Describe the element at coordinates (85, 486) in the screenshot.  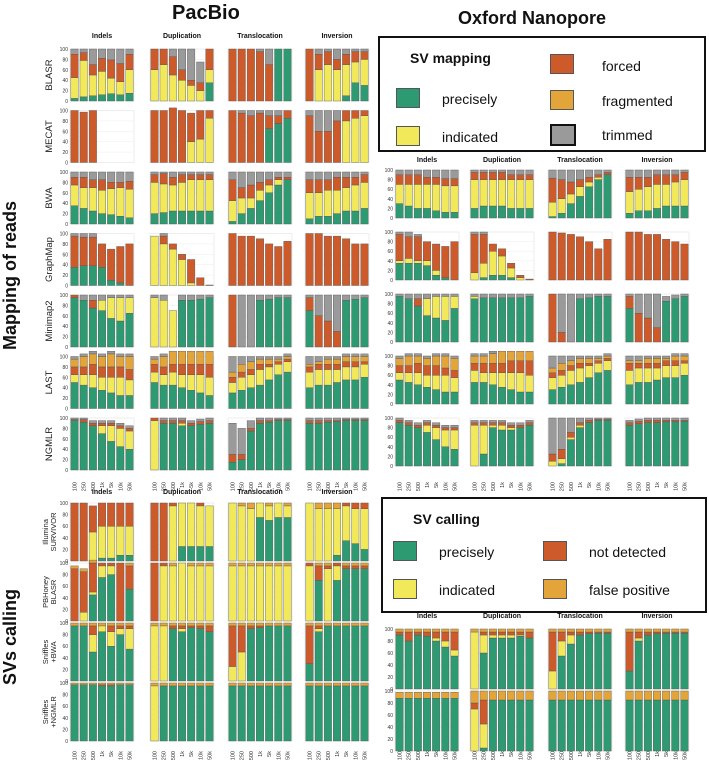
I see `pacbio-mapping-xtick: 250` at that location.